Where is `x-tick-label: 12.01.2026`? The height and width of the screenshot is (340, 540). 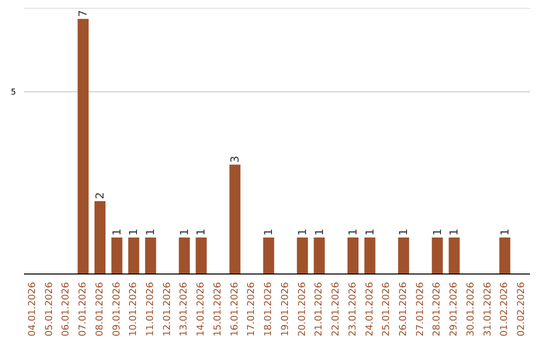
x-tick-label: 12.01.2026 is located at coordinates (167, 309).